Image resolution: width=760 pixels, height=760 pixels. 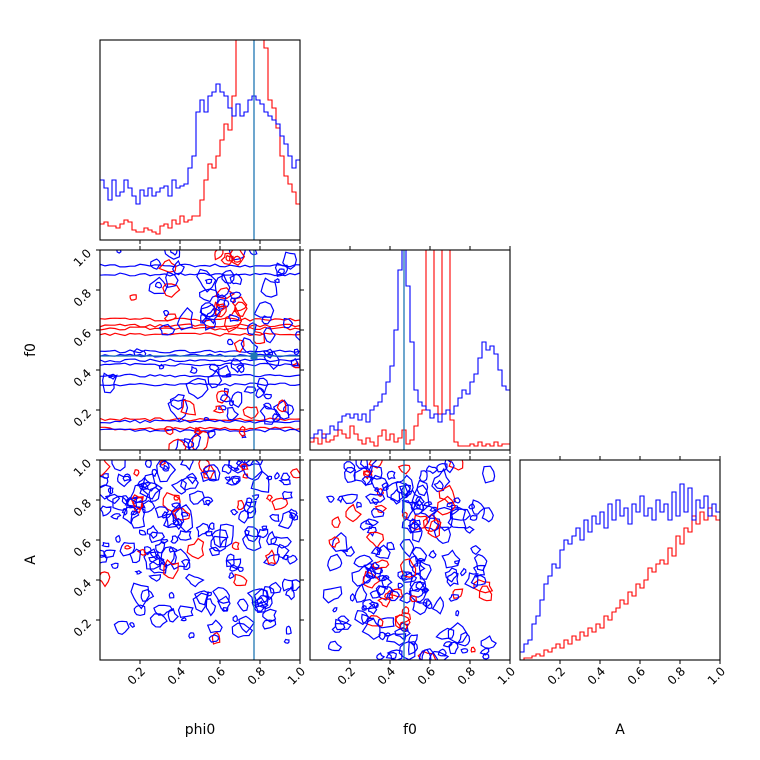 I want to click on histogram-f0-red-series, so click(x=410, y=348).